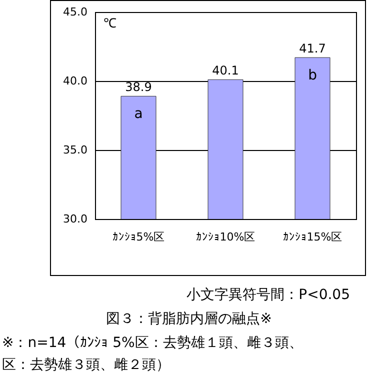 The image size is (378, 380). Describe the element at coordinates (138, 237) in the screenshot. I see `x-tick-label: ｶﾝｼｮ5%区` at that location.